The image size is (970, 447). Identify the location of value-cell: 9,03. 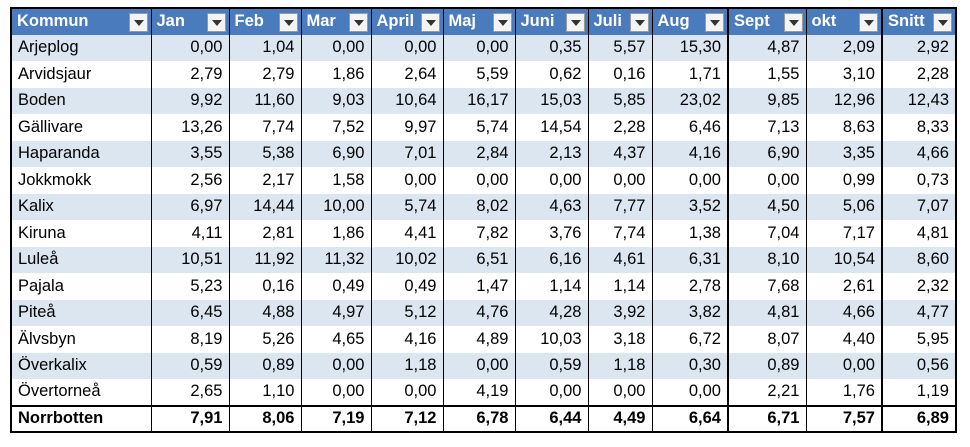
(336, 100).